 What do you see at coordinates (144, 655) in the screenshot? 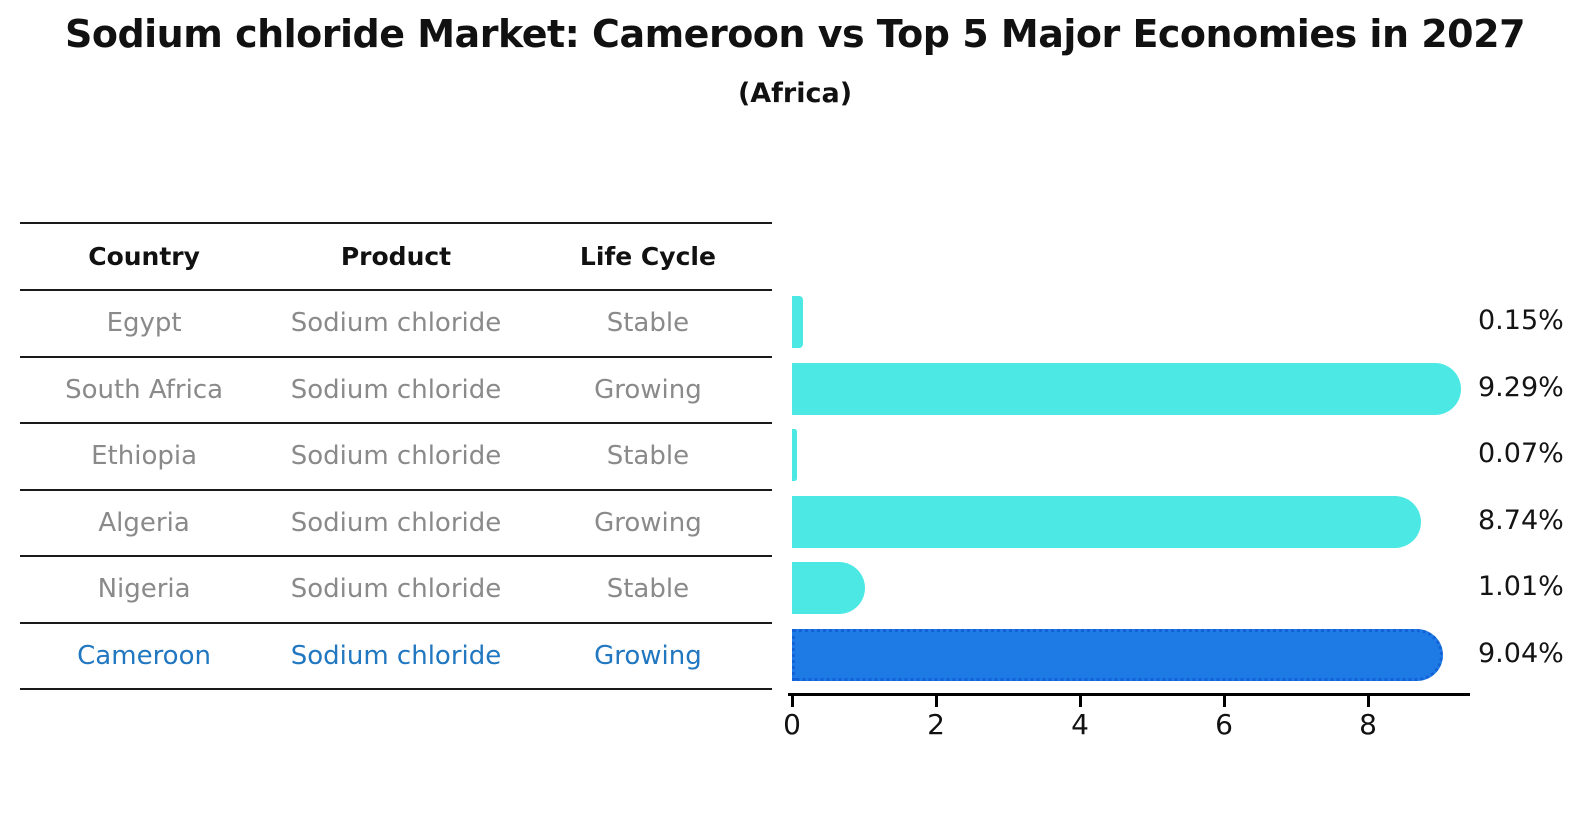
I see `cell-country: Cameroon` at bounding box center [144, 655].